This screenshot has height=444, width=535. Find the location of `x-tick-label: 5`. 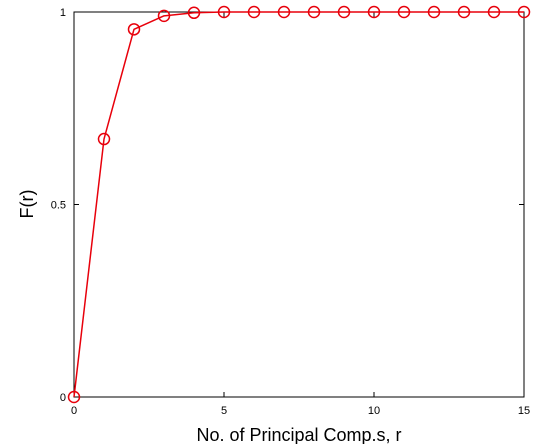

x-tick-label: 5 is located at coordinates (224, 411).